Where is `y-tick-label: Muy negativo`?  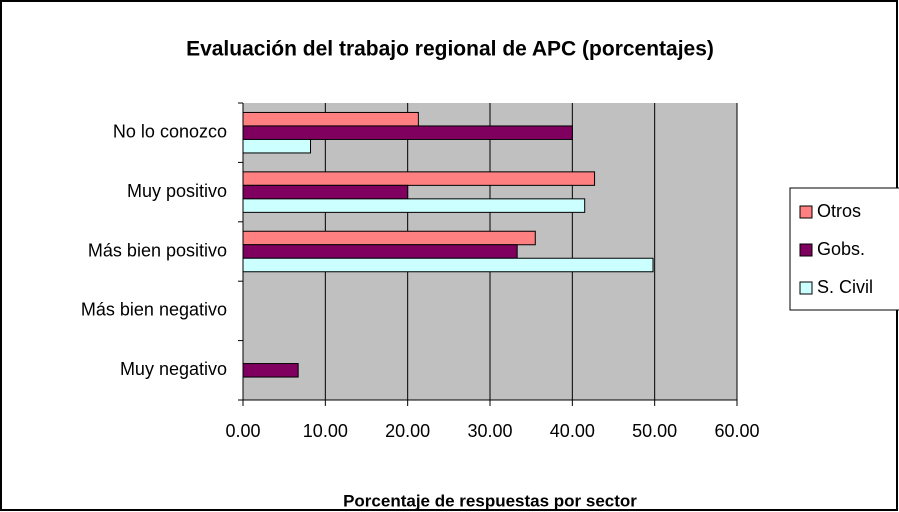 y-tick-label: Muy negativo is located at coordinates (173, 369).